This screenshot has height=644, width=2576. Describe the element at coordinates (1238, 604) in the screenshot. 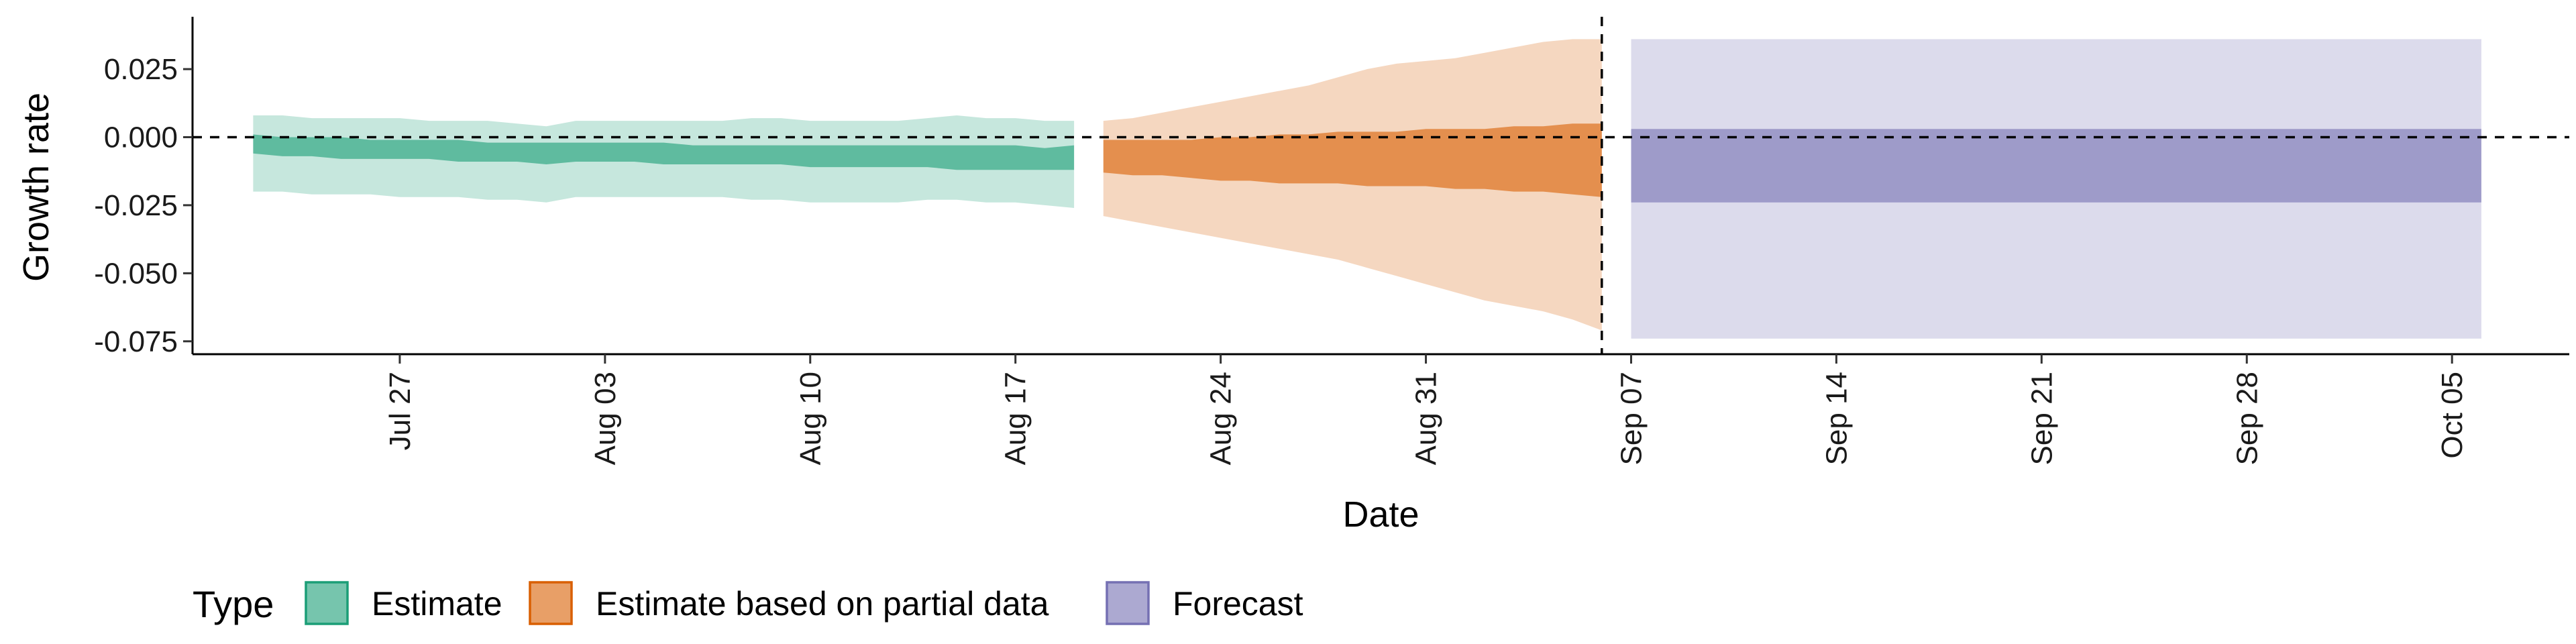

I see `legend-label-2: Forecast` at that location.